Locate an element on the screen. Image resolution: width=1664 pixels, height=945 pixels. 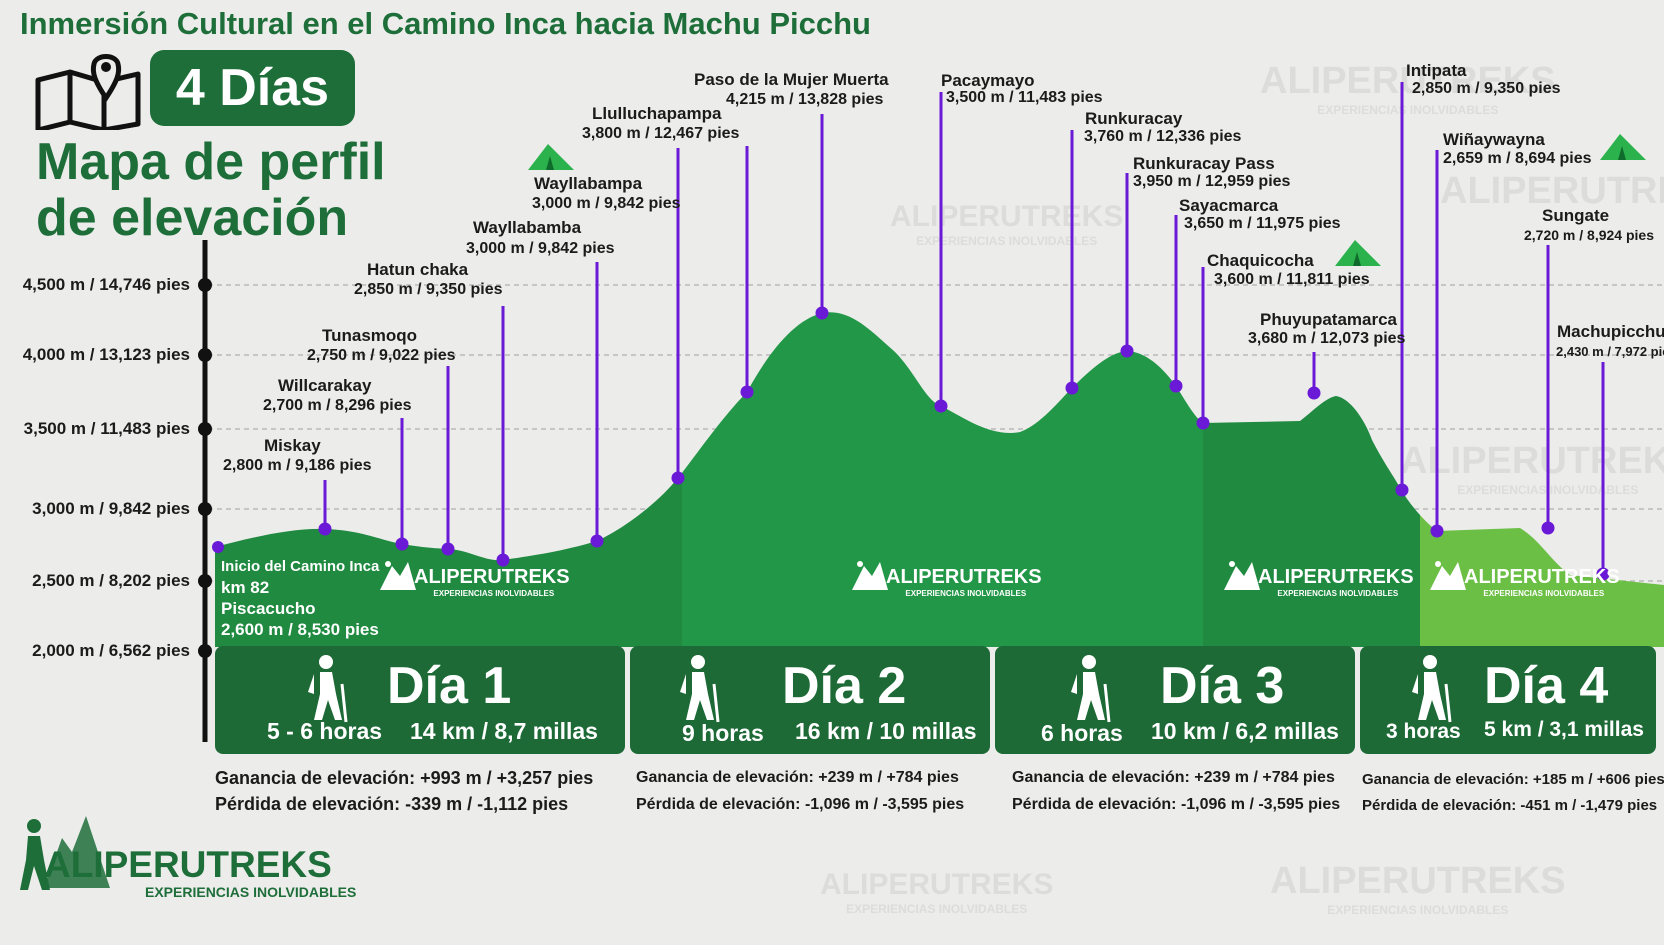
brand-logo-name: ALIPERUTREKS is located at coordinates (188, 864).